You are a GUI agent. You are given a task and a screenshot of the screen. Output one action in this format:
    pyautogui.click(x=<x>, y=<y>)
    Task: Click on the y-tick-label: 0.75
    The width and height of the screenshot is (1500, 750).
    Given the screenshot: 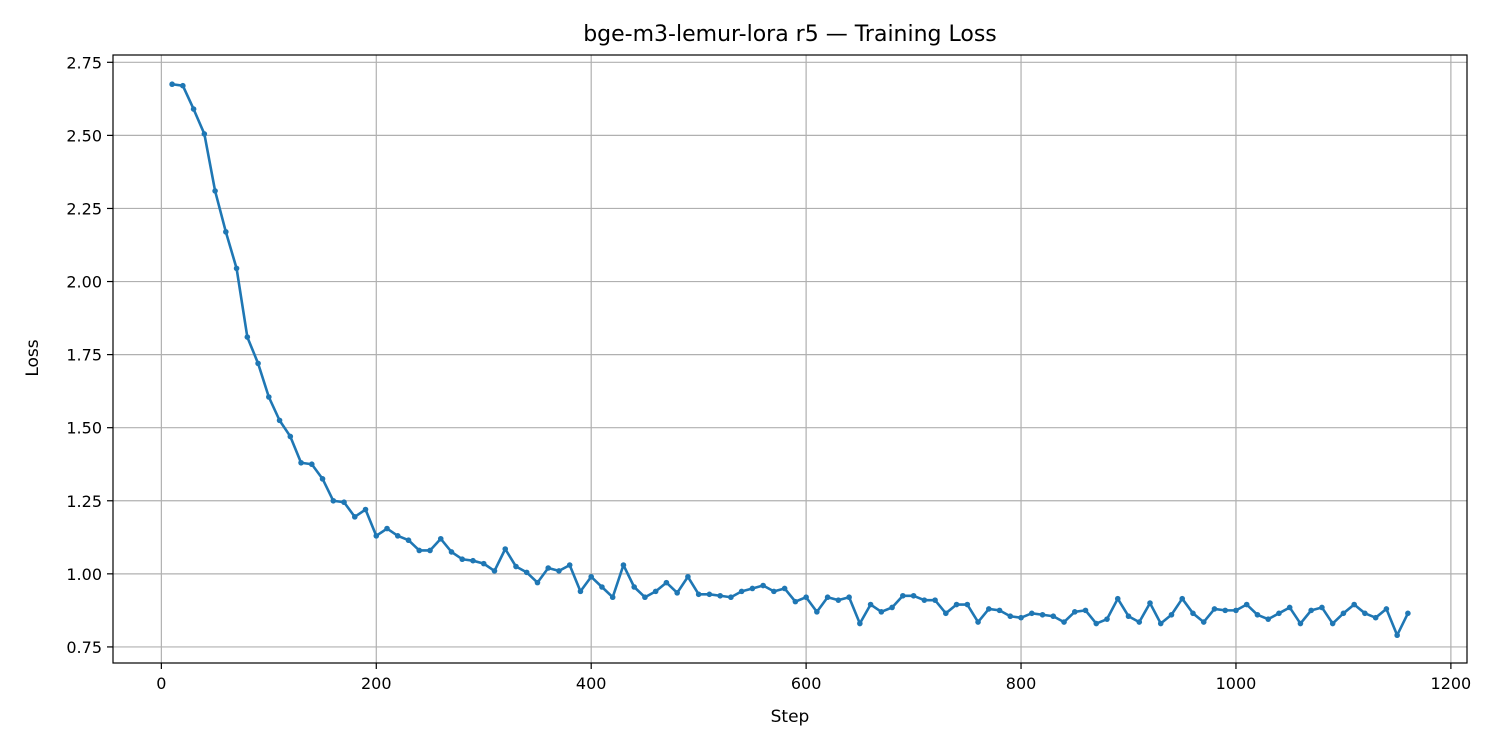 What is the action you would take?
    pyautogui.click(x=84, y=647)
    